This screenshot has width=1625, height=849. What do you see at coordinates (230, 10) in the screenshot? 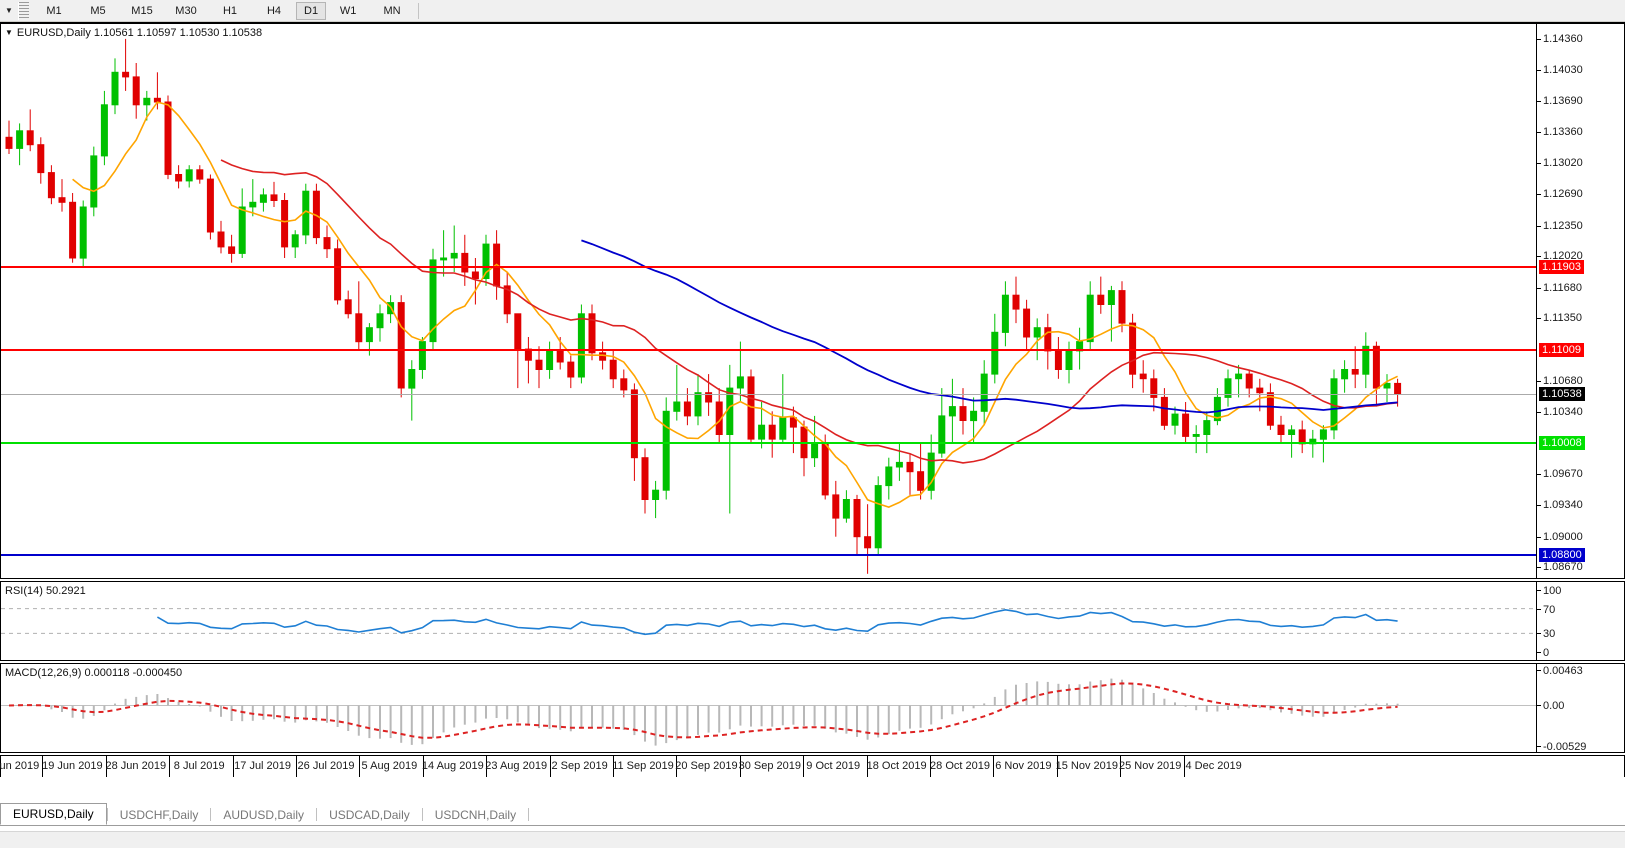
I see `timeframe-h1: H1` at bounding box center [230, 10].